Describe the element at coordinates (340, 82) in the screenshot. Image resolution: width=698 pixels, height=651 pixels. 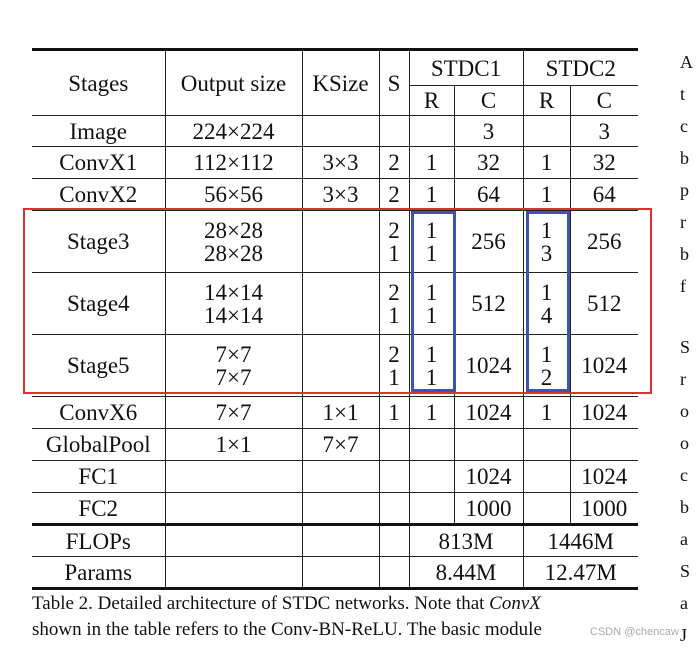
I see `header-ksize: KSize` at that location.